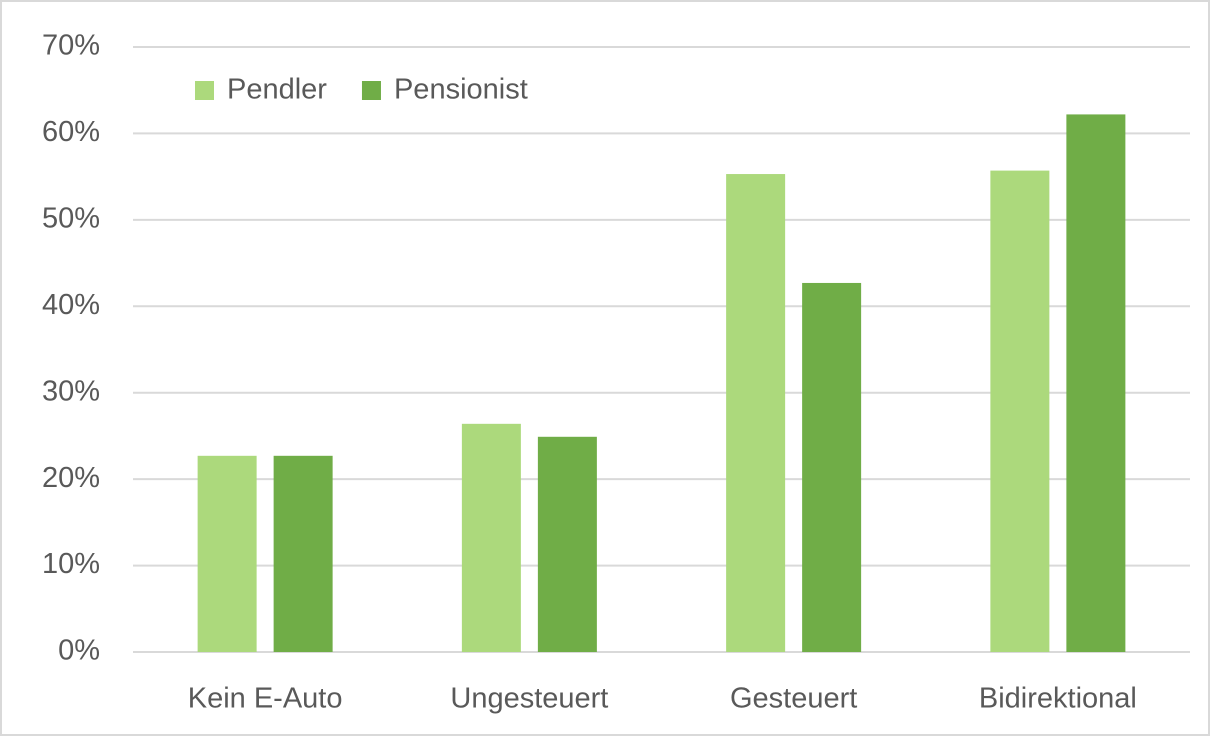 The width and height of the screenshot is (1210, 736). I want to click on y-tick-label: 30%, so click(71, 391).